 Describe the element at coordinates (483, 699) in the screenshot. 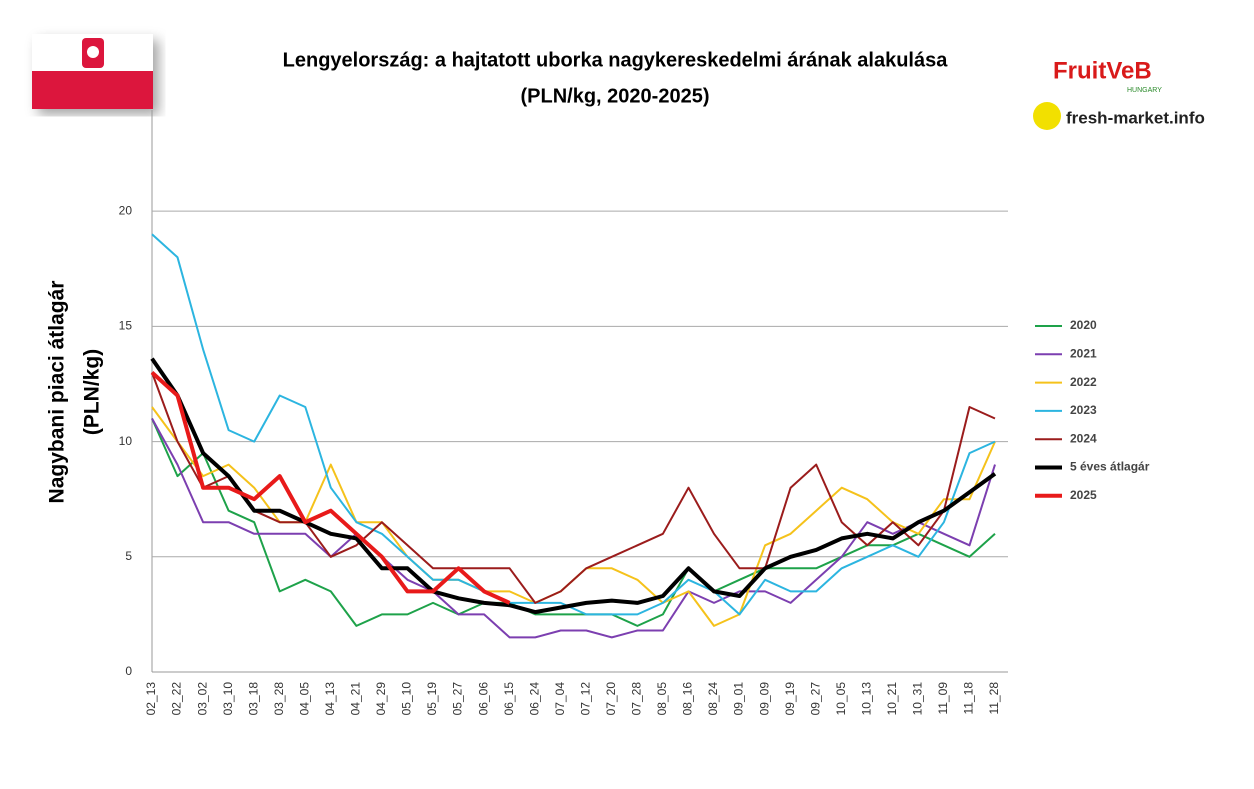

I see `x-tick-label: 06_06` at that location.